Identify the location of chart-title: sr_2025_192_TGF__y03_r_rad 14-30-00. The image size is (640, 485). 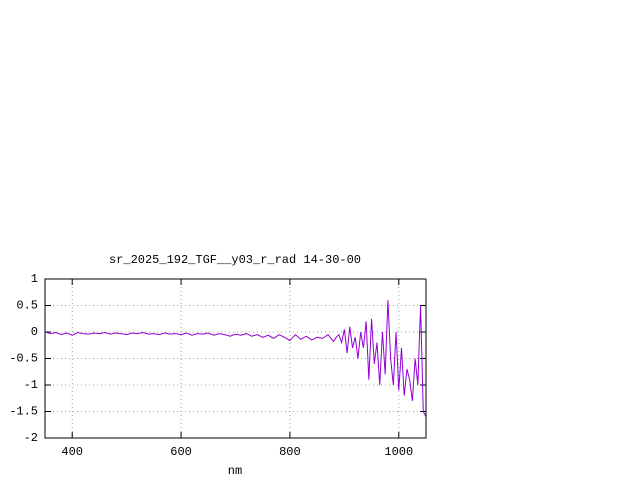
(235, 260).